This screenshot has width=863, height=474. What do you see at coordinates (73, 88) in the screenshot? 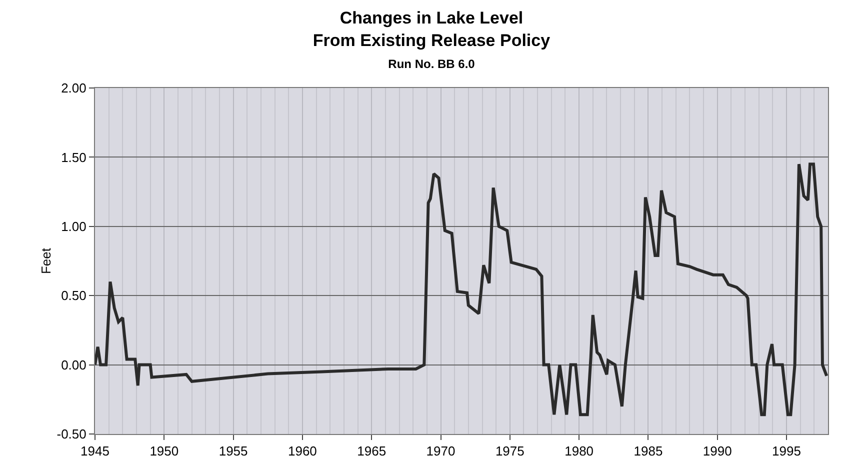
I see `y-tick-label: 2.00` at bounding box center [73, 88].